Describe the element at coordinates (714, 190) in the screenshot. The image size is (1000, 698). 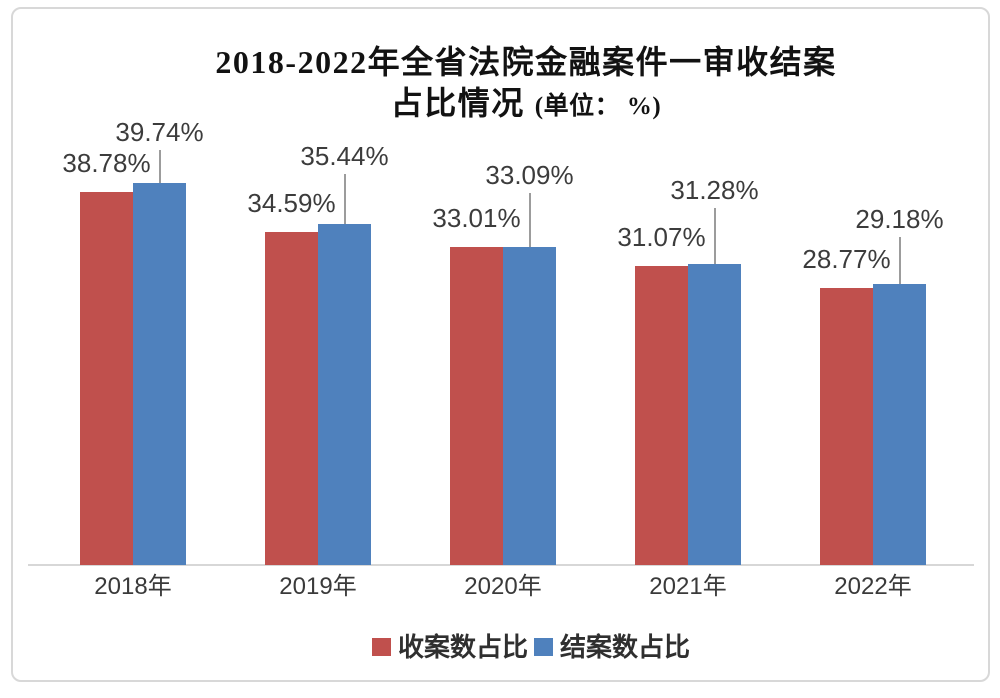
I see `value-label-closed-2021年: 31.28%` at that location.